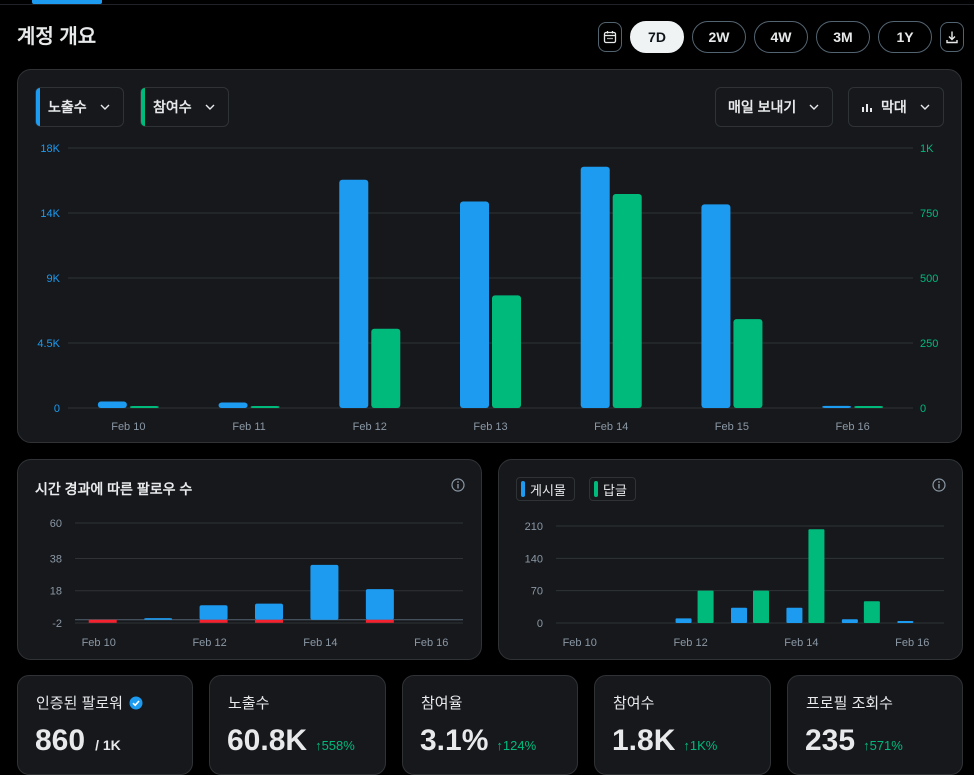  Describe the element at coordinates (112, 404) in the screenshot. I see `impressions-bar` at that location.